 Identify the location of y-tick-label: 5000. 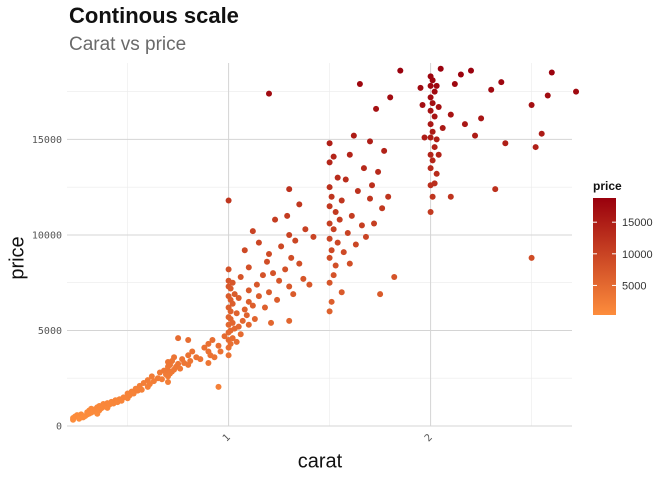
(50, 331).